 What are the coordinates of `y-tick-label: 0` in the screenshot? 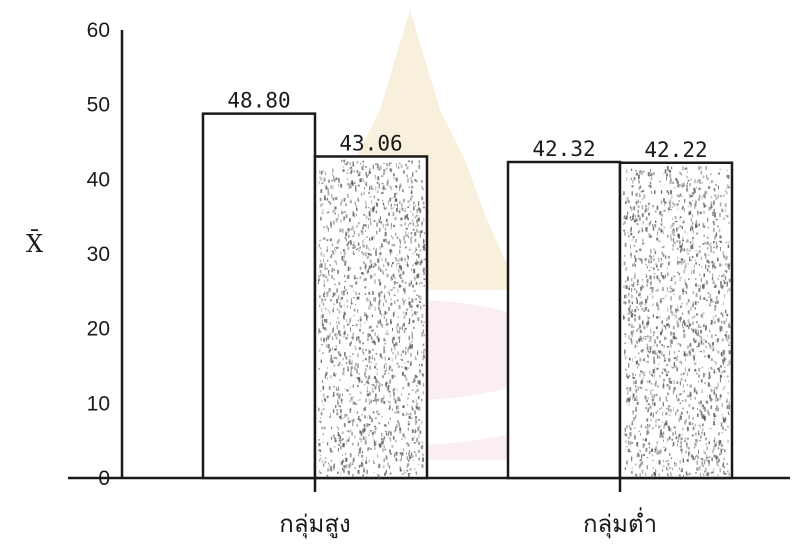 It's located at (104, 478).